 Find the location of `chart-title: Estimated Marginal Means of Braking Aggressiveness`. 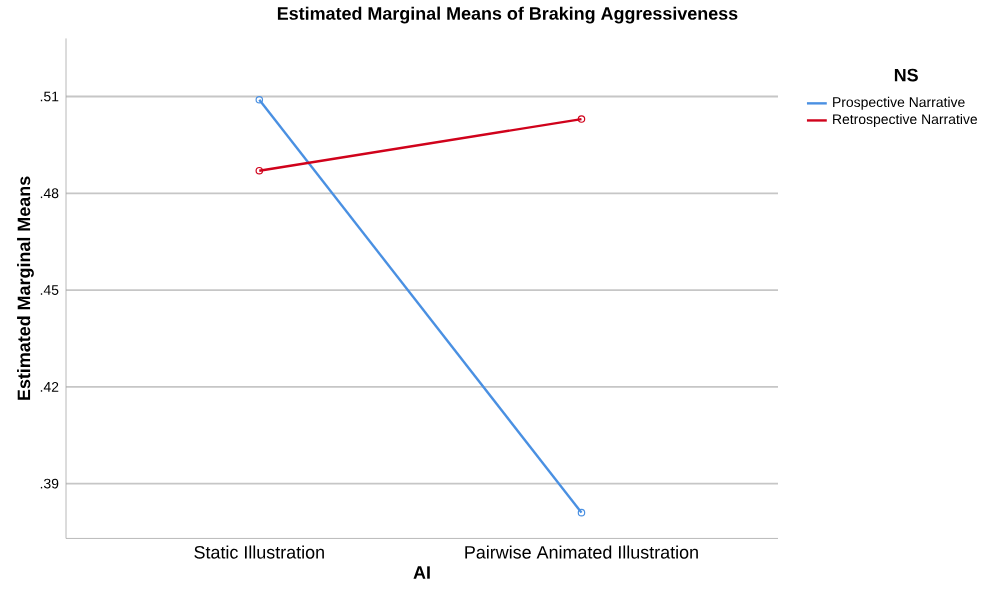

chart-title: Estimated Marginal Means of Braking Aggressiveness is located at coordinates (507, 15).